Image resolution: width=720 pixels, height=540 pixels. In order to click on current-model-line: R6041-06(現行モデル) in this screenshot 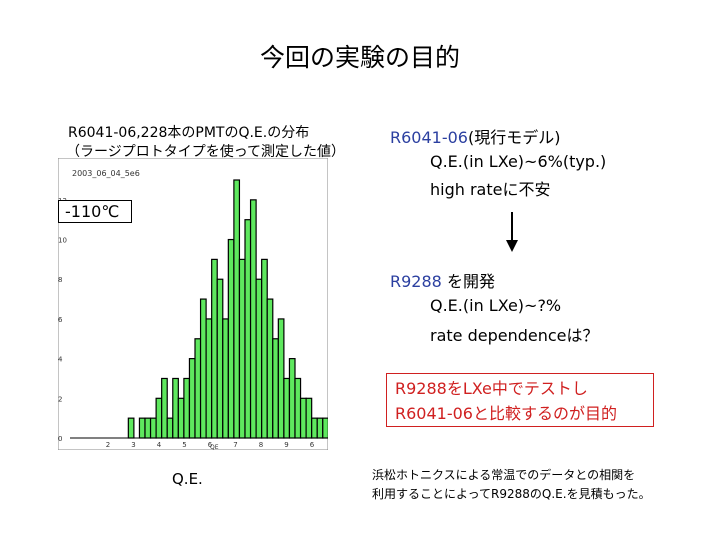, I will do `click(475, 136)`.